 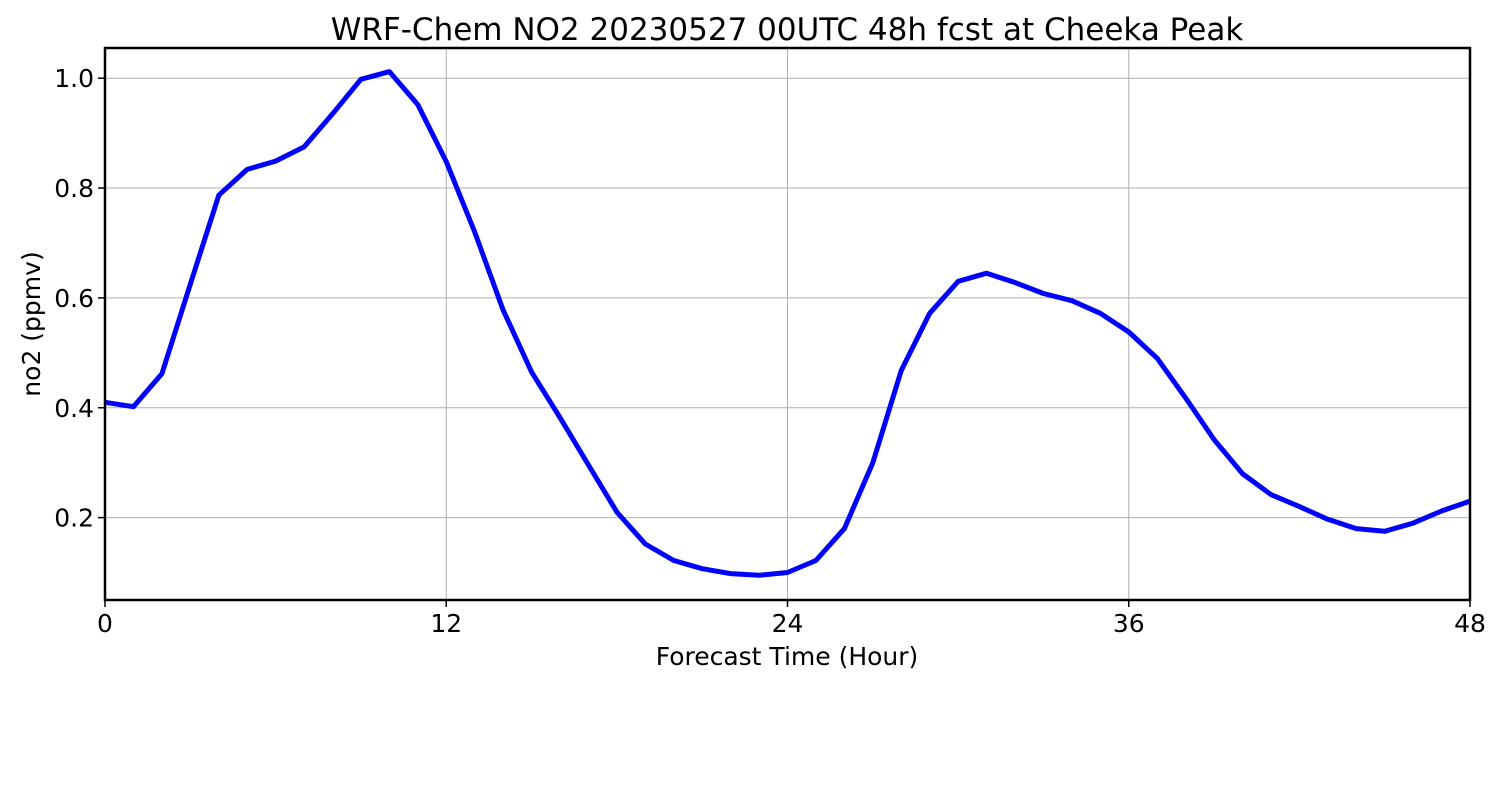 I want to click on x-tick-label: 24, so click(x=788, y=623).